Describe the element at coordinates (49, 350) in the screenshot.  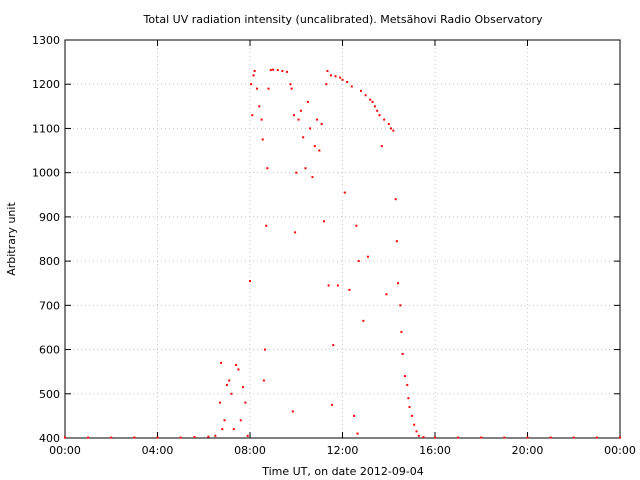
I see `y-tick-label: 600` at that location.